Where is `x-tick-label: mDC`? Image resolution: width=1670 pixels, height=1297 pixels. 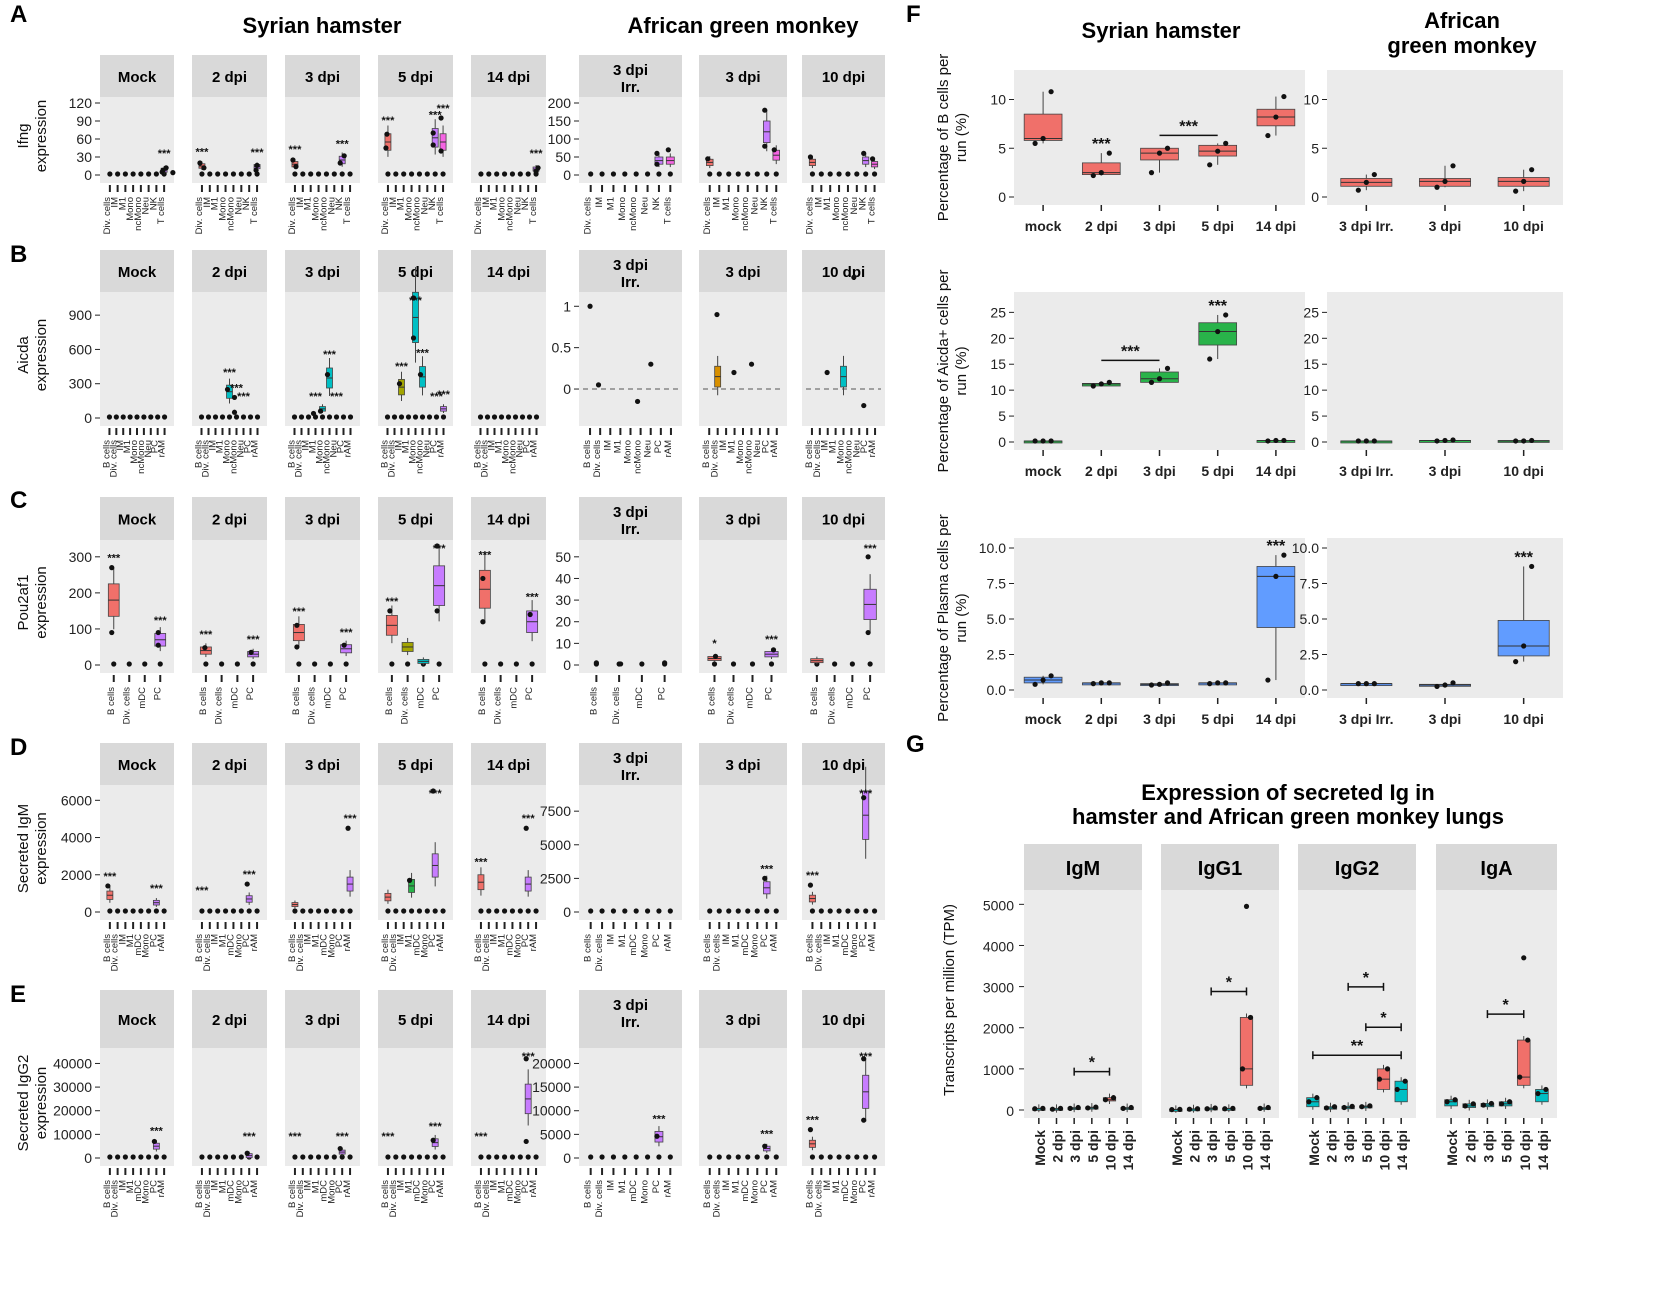 x-tick-label: mDC is located at coordinates (633, 1191).